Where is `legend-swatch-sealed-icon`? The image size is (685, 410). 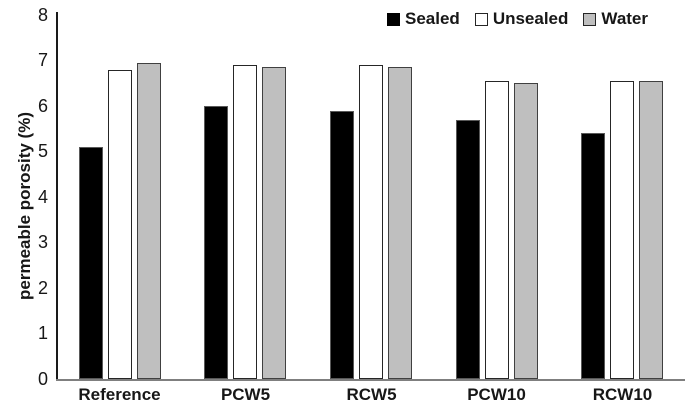 legend-swatch-sealed-icon is located at coordinates (393, 19).